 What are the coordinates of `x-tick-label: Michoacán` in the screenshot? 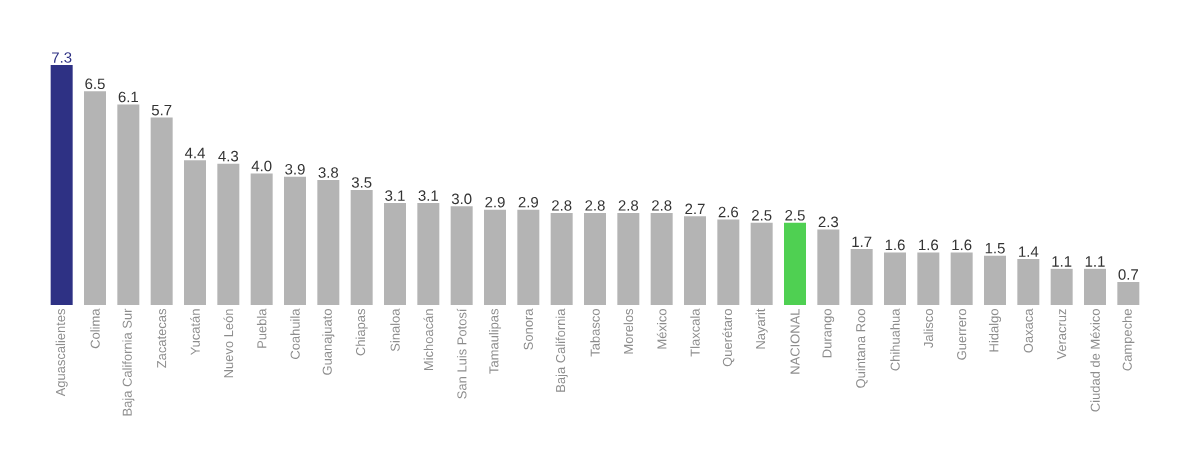 It's located at (428, 340).